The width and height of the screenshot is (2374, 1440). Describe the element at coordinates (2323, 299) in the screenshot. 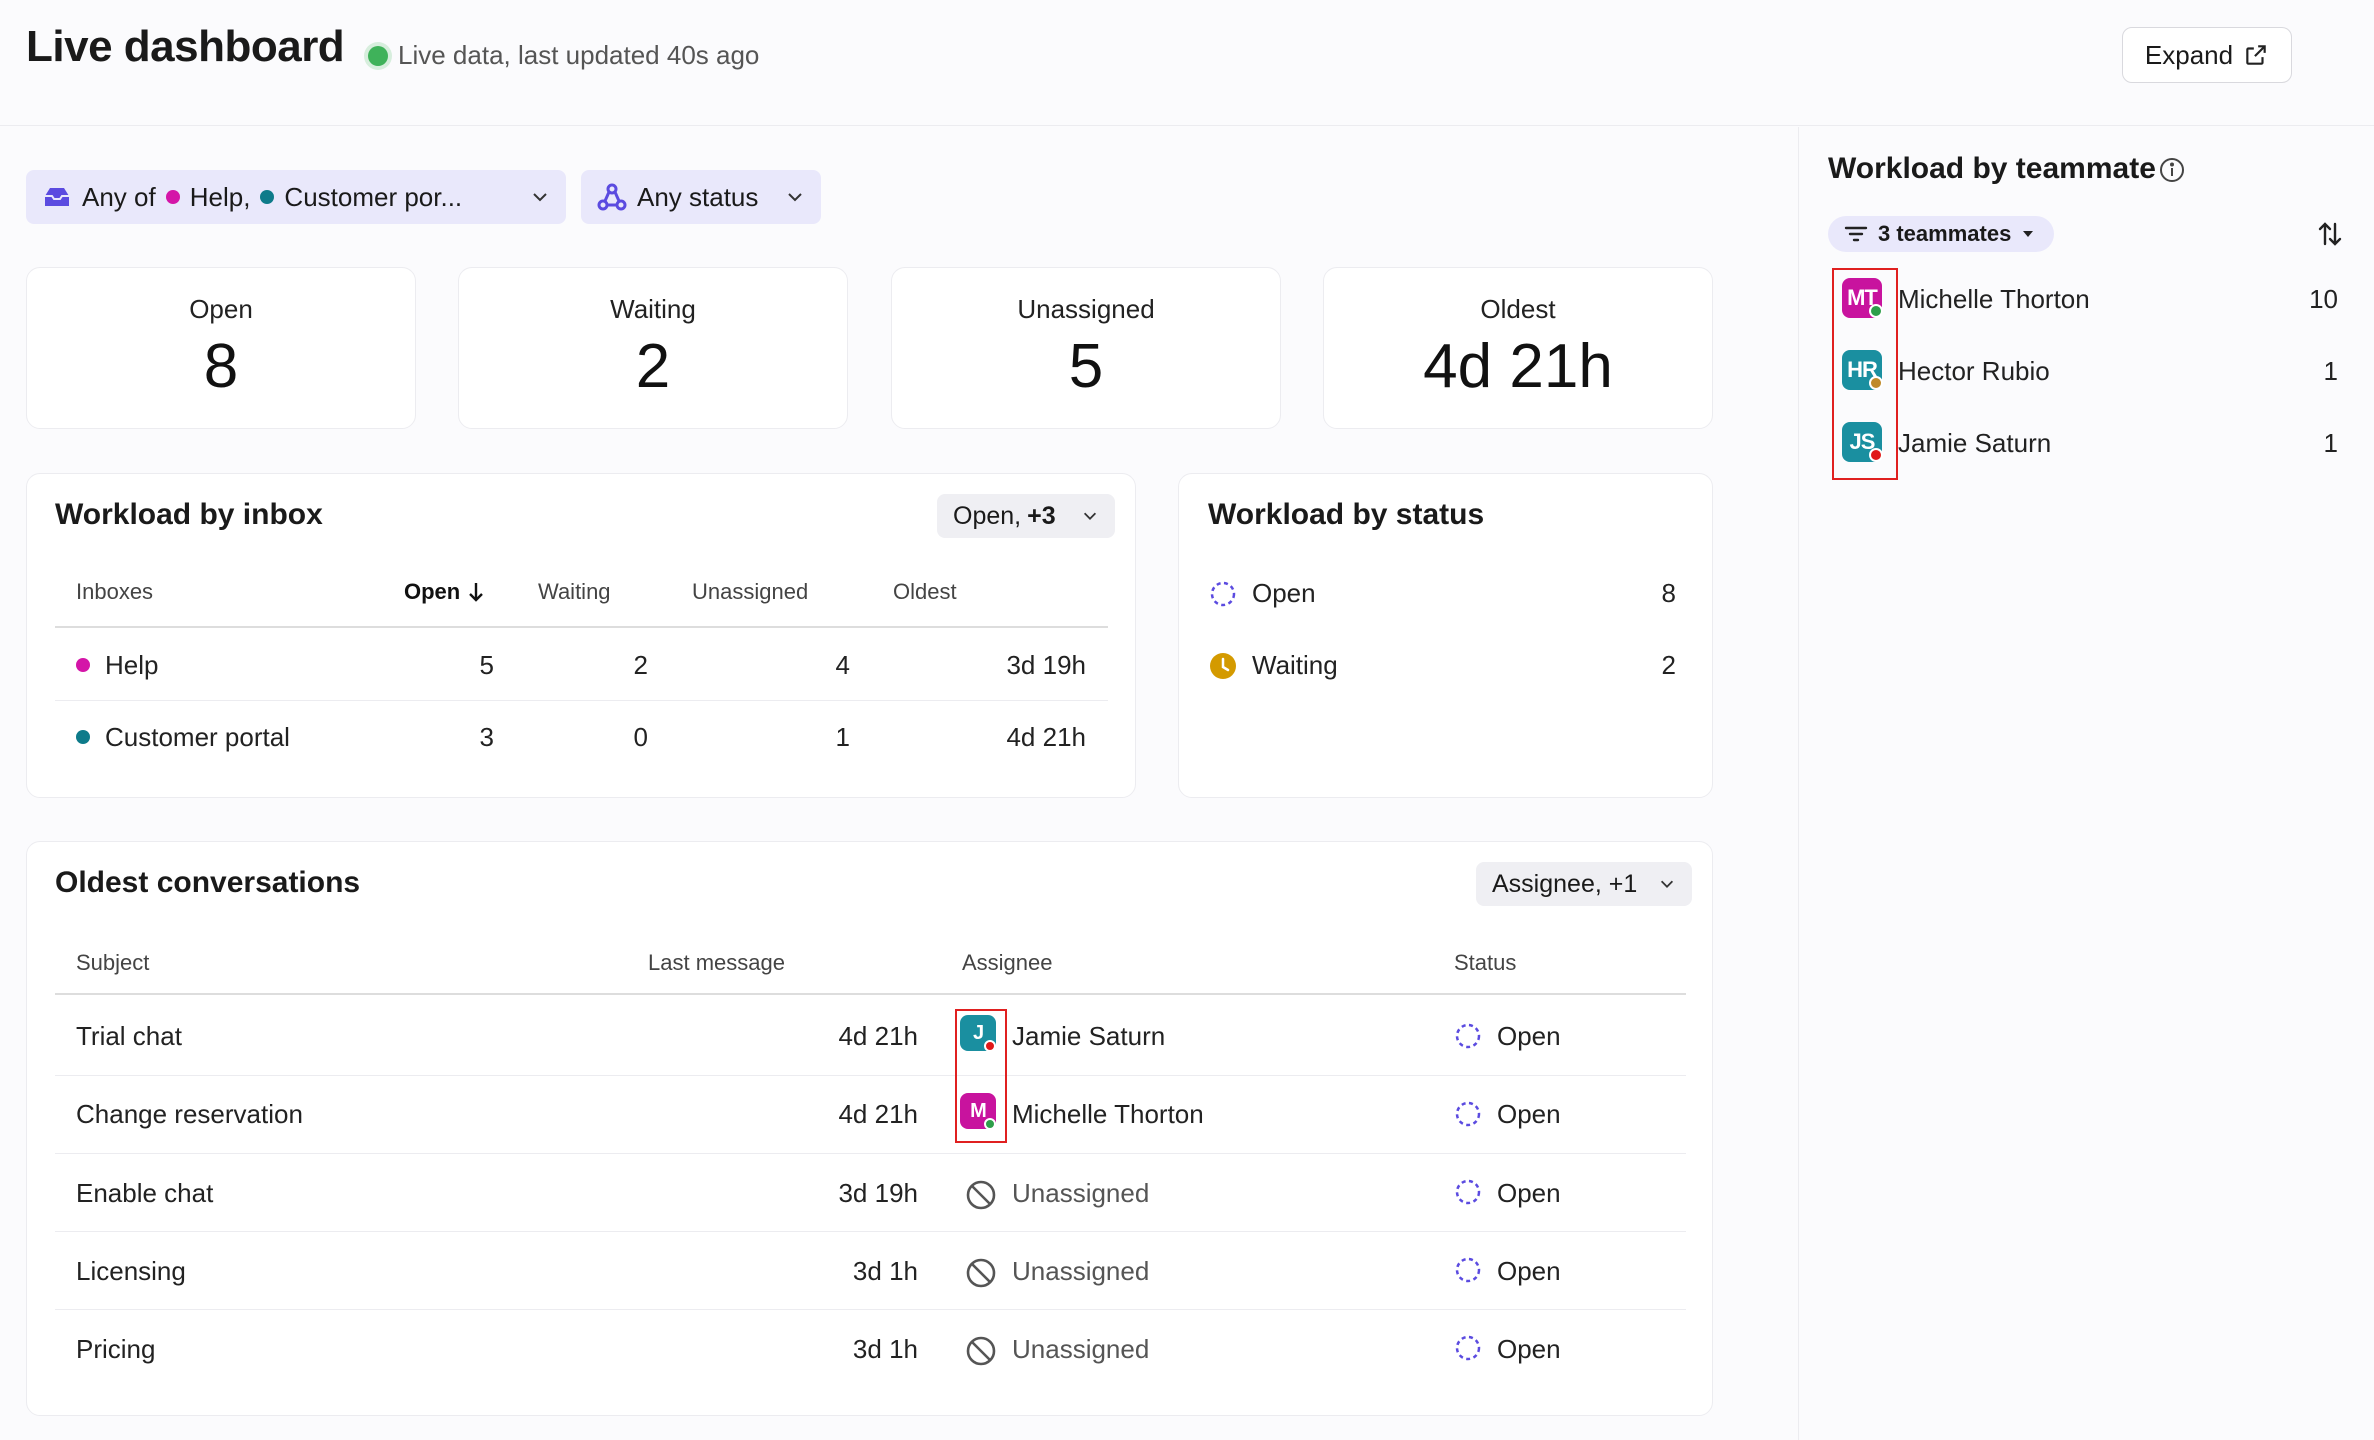

I see `teammate-count: 10` at that location.